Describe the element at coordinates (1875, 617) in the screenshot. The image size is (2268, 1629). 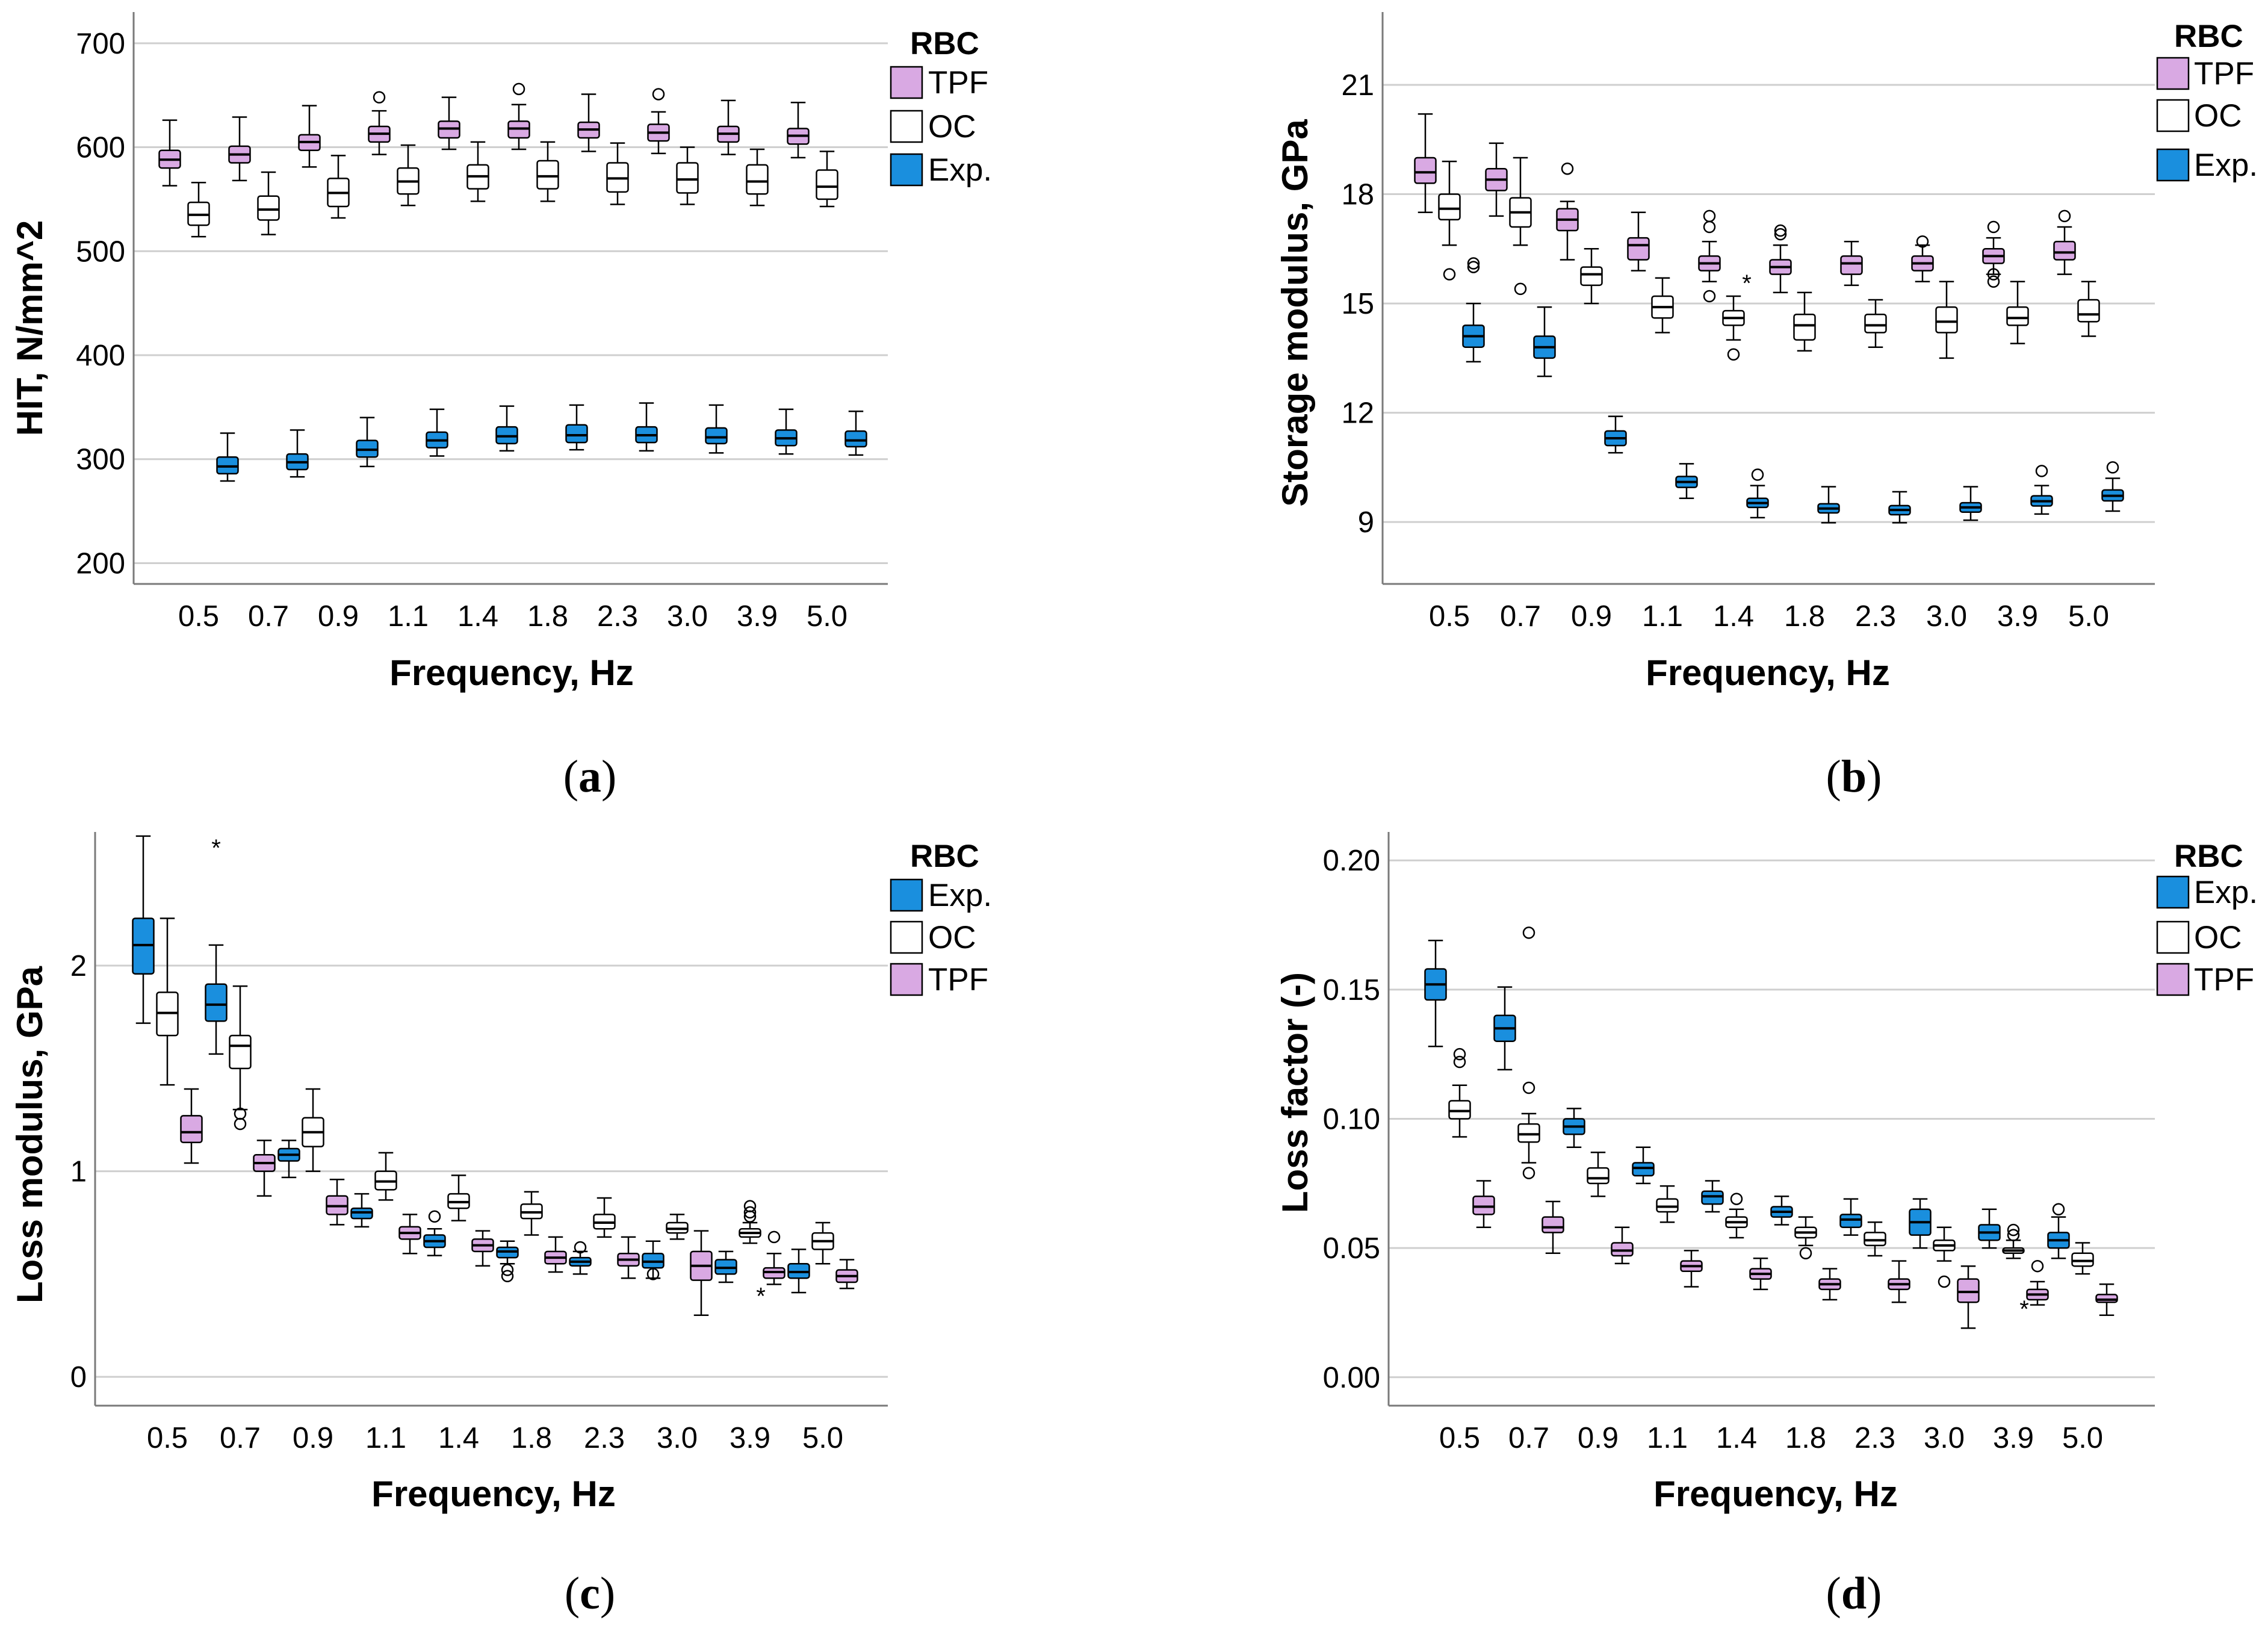
I see `x-tick-label: 2.3` at that location.